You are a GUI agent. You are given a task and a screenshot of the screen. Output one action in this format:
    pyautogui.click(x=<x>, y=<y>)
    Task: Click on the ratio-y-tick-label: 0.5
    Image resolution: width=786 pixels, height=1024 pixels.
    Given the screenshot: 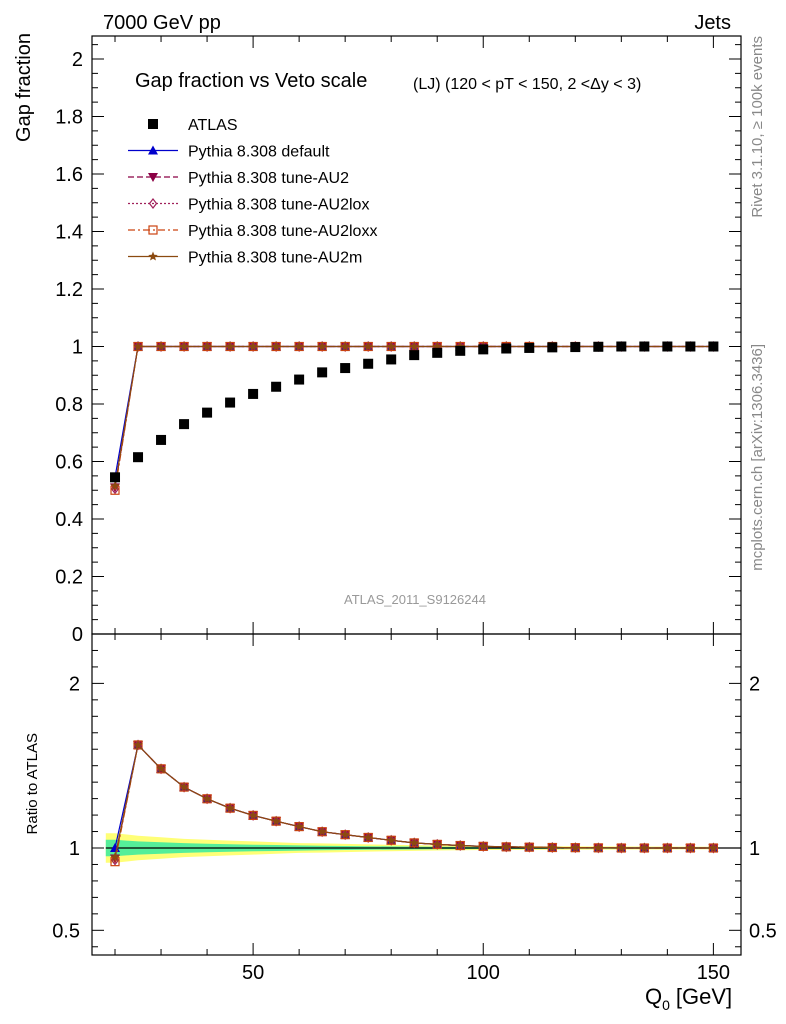 What is the action you would take?
    pyautogui.click(x=66, y=931)
    